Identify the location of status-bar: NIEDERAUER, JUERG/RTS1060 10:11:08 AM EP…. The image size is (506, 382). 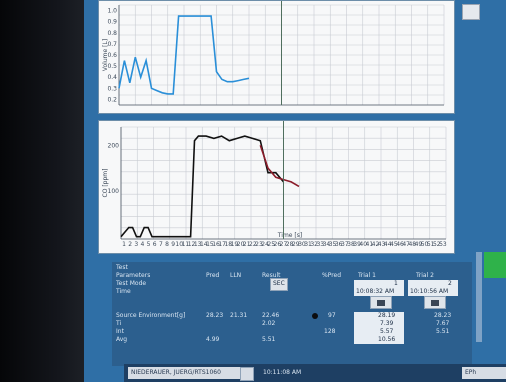
(315, 373).